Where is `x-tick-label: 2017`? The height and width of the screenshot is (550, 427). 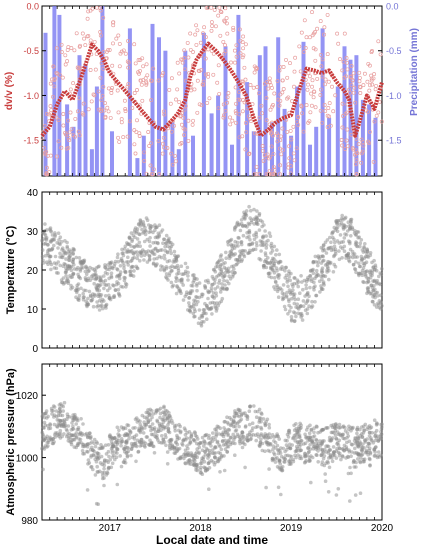
x-tick-label: 2017 is located at coordinates (110, 528).